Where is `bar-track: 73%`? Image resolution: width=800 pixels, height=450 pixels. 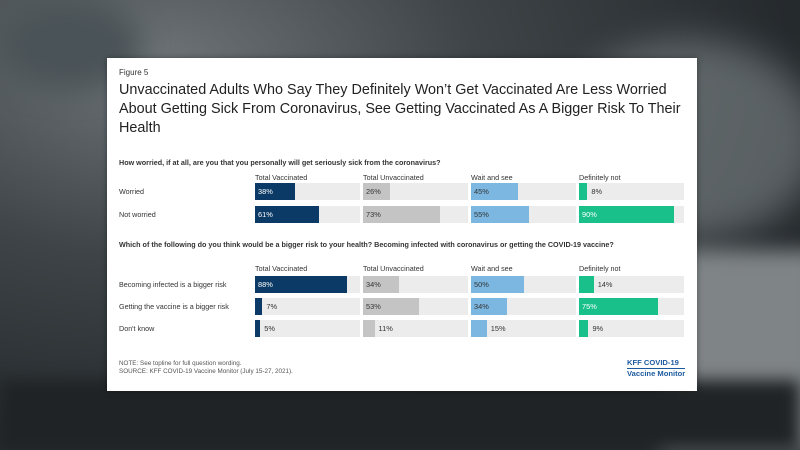
bar-track: 73% is located at coordinates (415, 214).